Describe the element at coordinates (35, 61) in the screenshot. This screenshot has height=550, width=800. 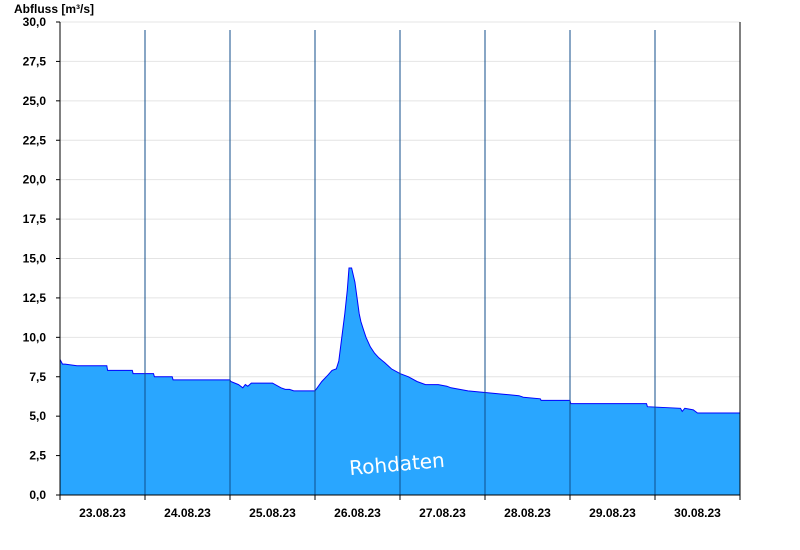
I see `y-tick-label: 27,5` at that location.